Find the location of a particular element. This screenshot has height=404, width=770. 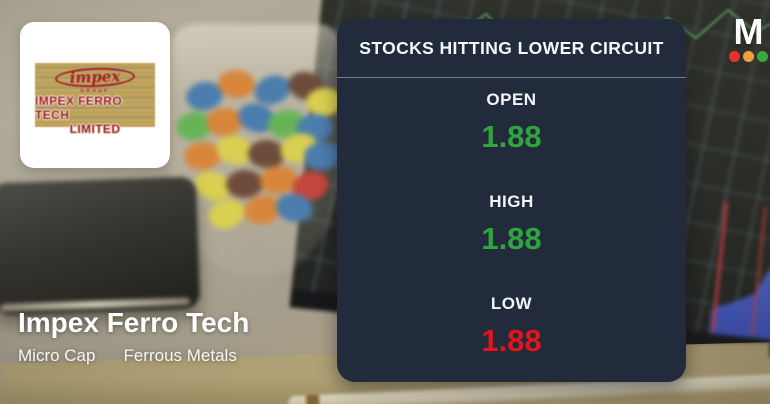

stat-high-label: HIGH is located at coordinates (511, 201).